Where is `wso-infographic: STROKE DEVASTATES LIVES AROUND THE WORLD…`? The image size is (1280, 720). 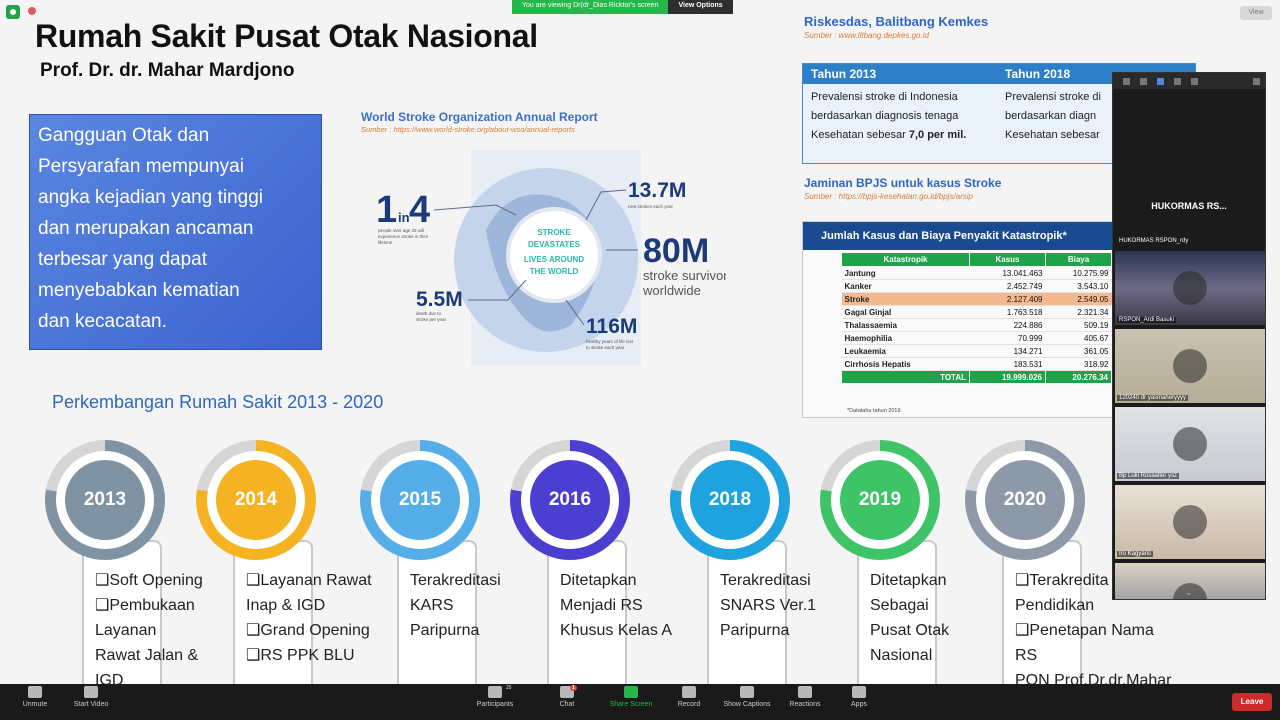 wso-infographic: STROKE DEVASTATES LIVES AROUND THE WORLD… is located at coordinates (551, 257).